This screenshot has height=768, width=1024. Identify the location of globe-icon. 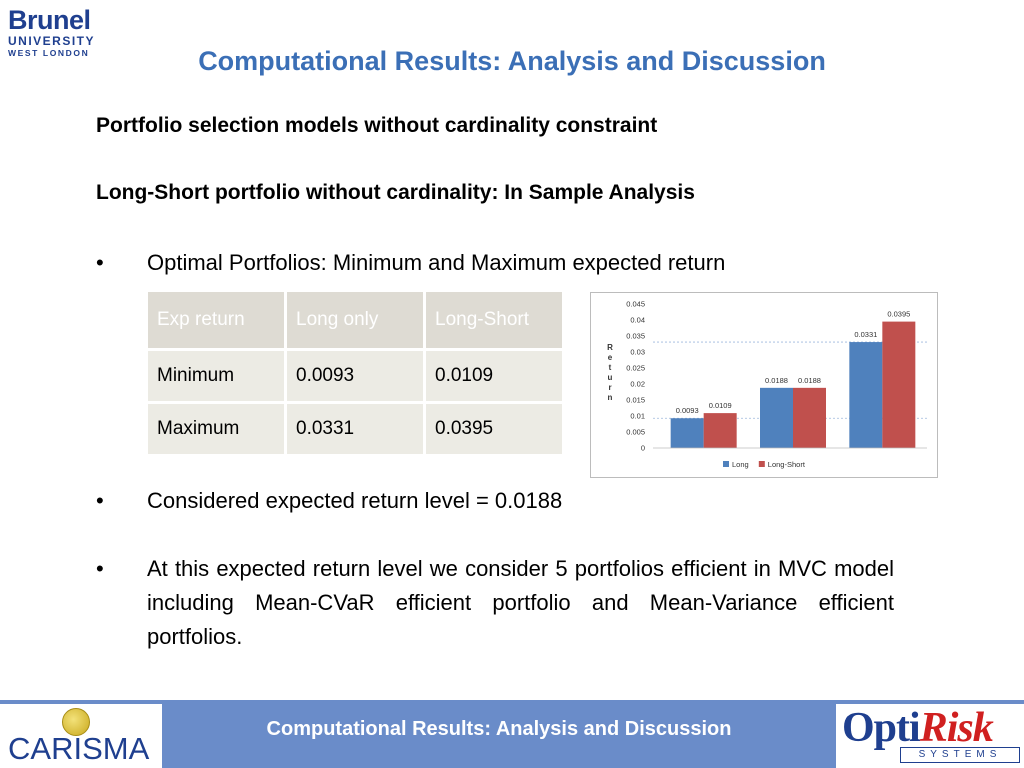
(76, 722).